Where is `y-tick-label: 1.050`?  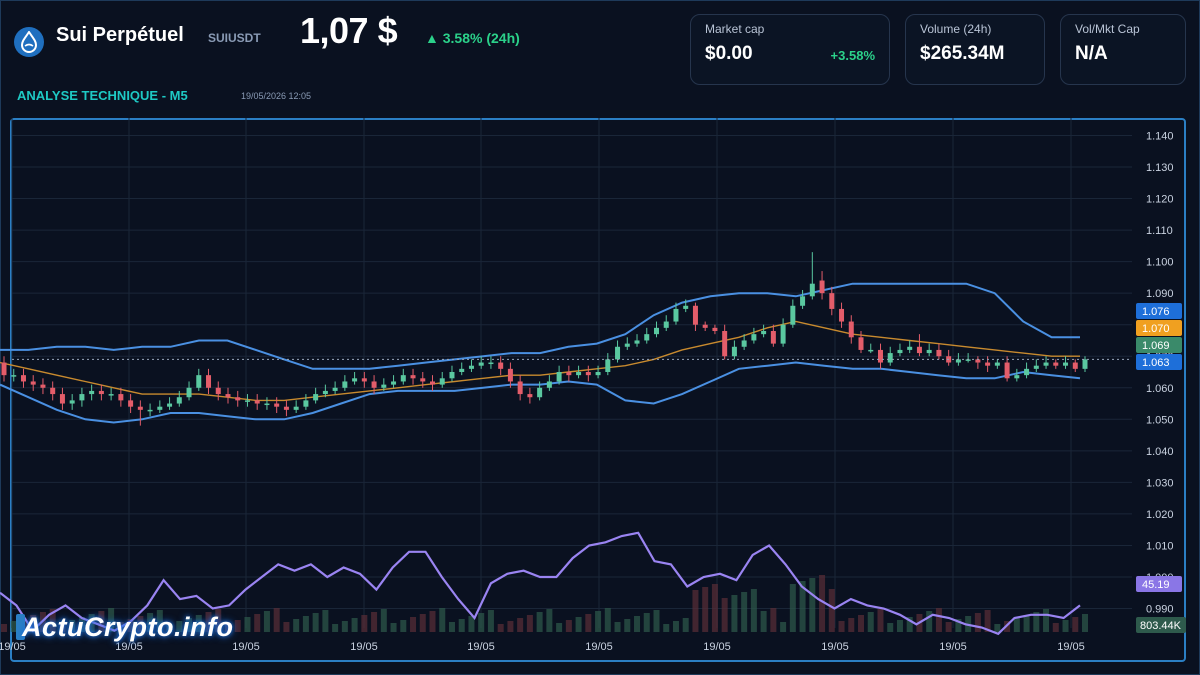
y-tick-label: 1.050 is located at coordinates (1160, 420).